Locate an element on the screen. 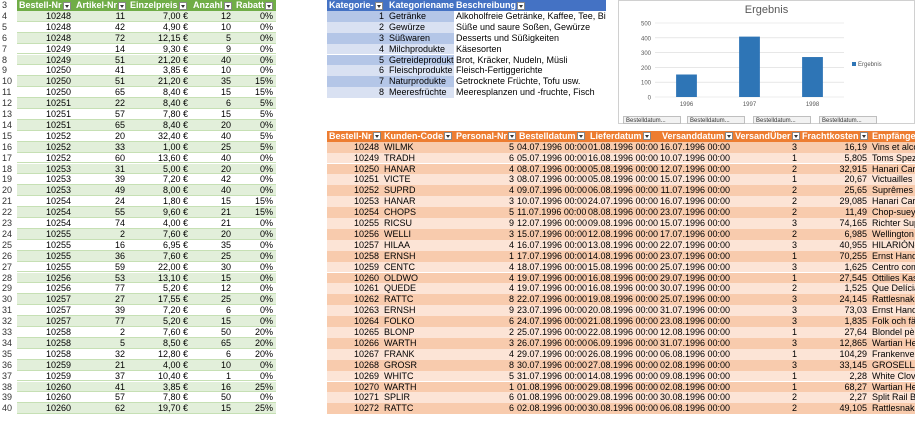  table3-cell: 5 is located at coordinates (485, 212).